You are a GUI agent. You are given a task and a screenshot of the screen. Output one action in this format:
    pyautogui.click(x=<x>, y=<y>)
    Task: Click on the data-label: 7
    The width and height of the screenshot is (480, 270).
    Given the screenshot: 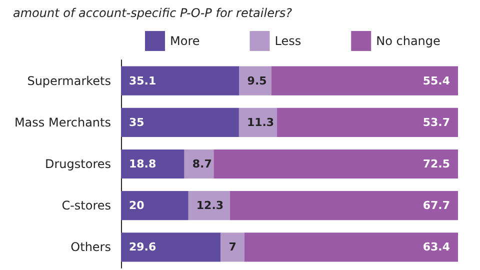 What is the action you would take?
    pyautogui.click(x=232, y=247)
    